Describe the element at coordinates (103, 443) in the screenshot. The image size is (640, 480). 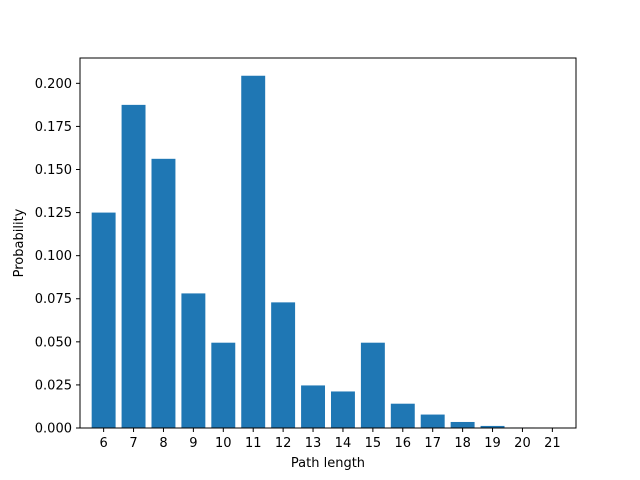
I see `x-tick-label: 6` at that location.